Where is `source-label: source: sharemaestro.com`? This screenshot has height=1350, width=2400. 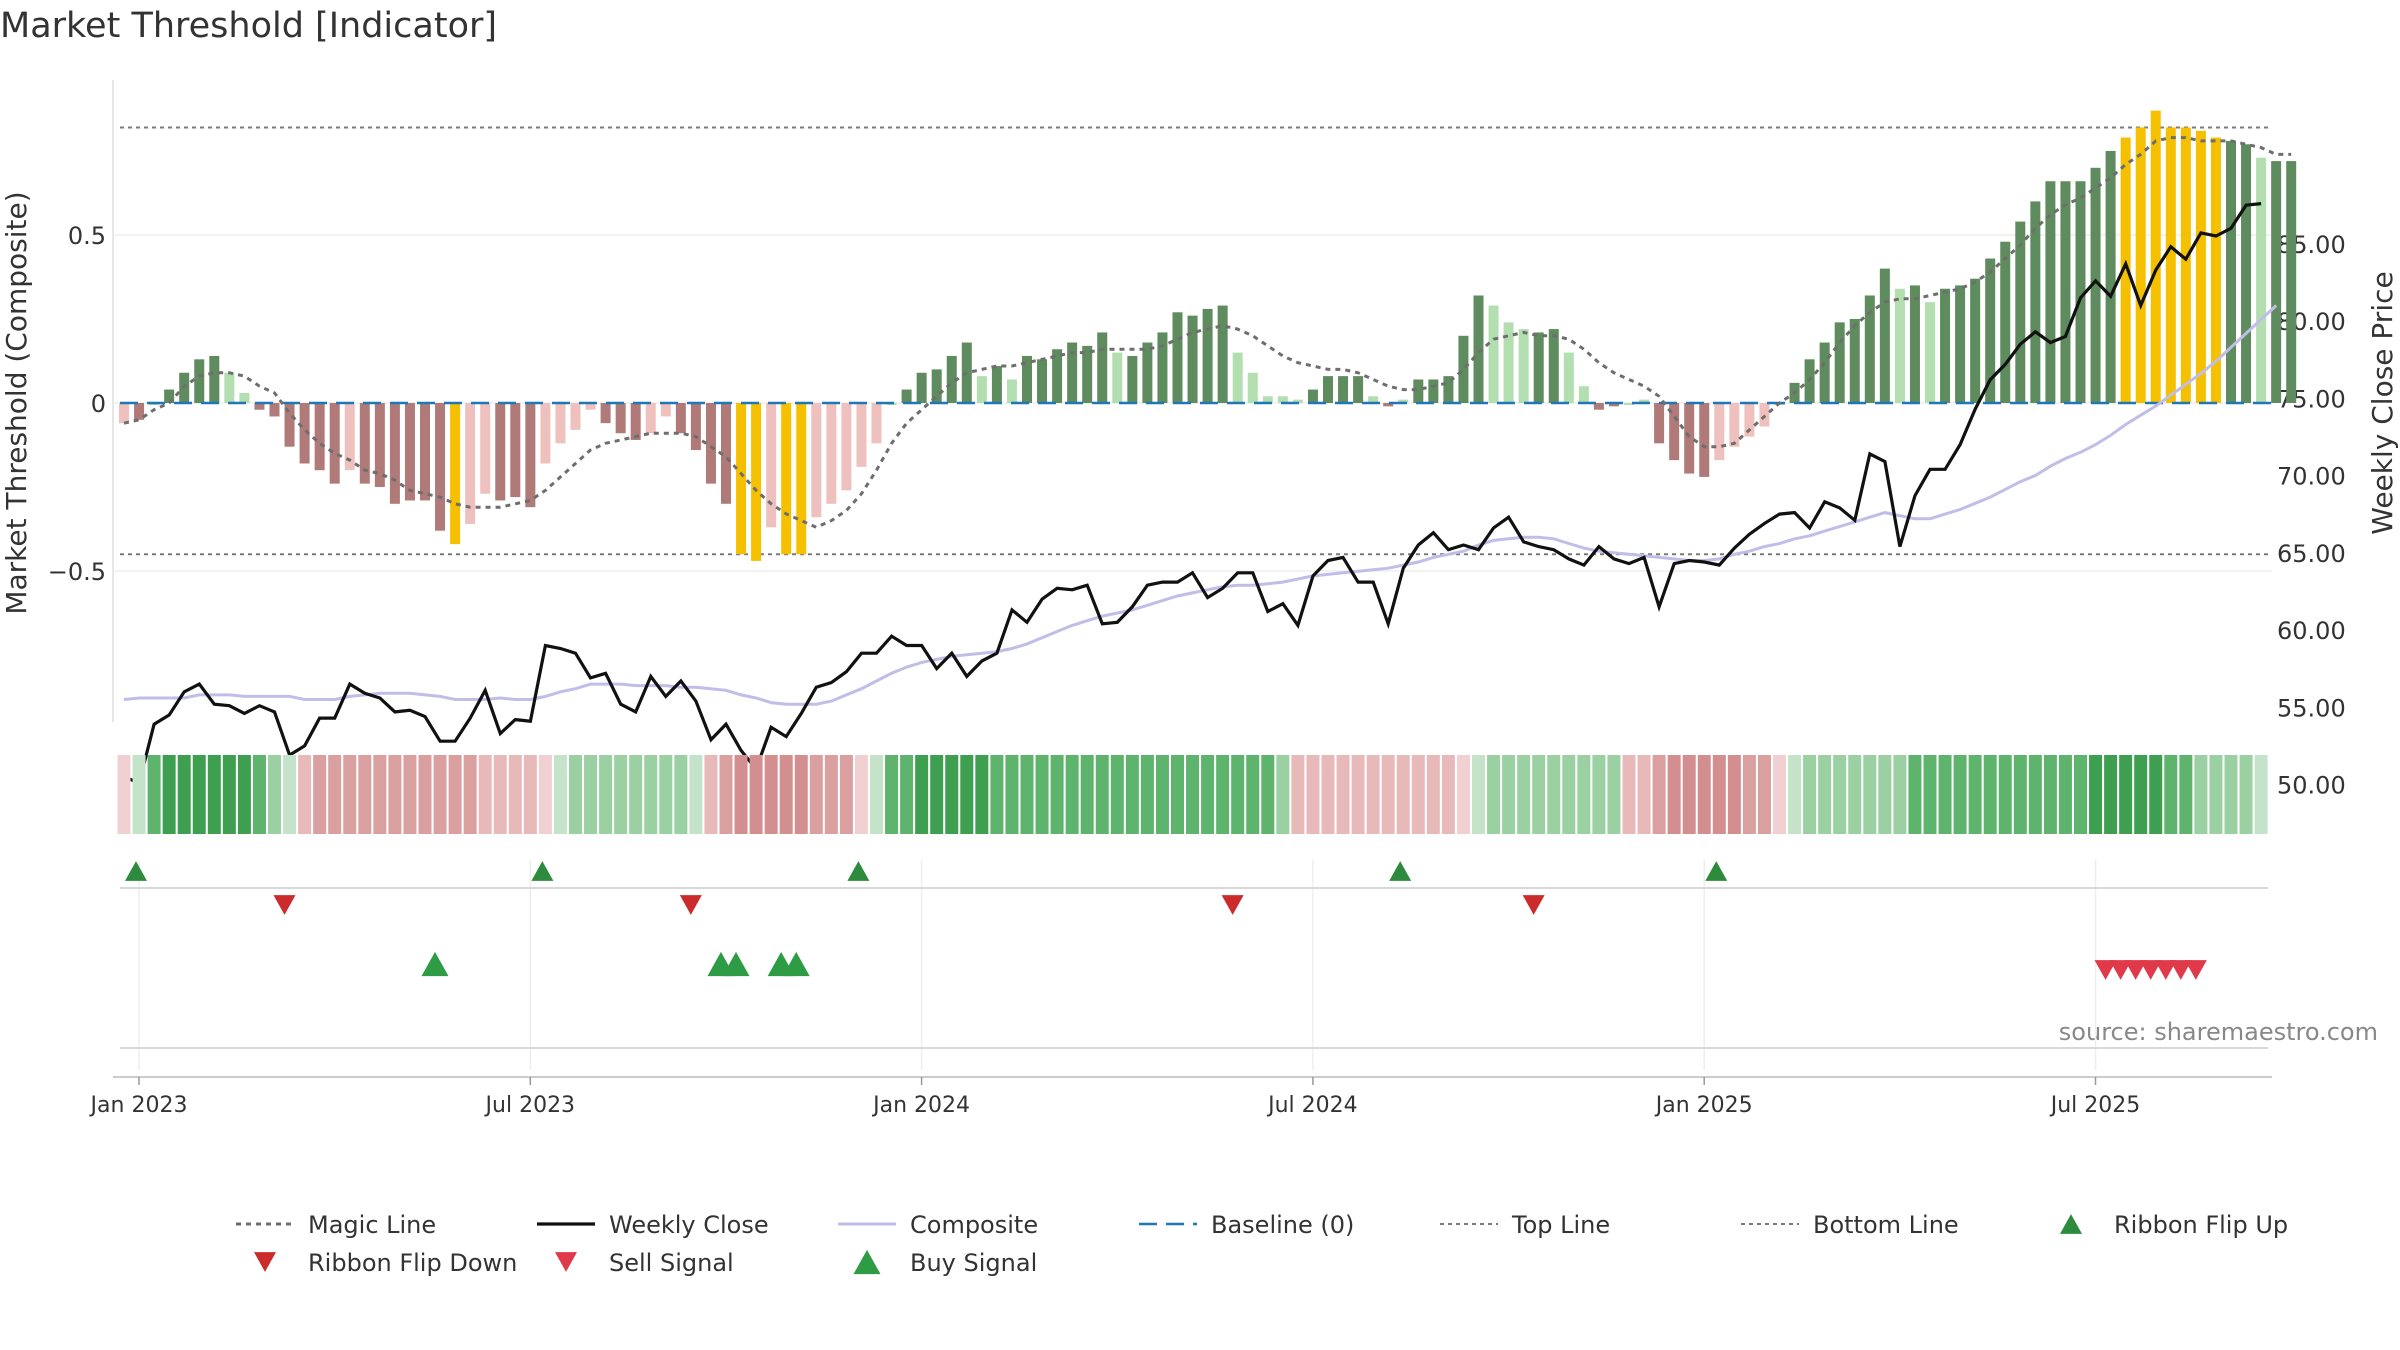
source-label: source: sharemaestro.com is located at coordinates (2218, 1032).